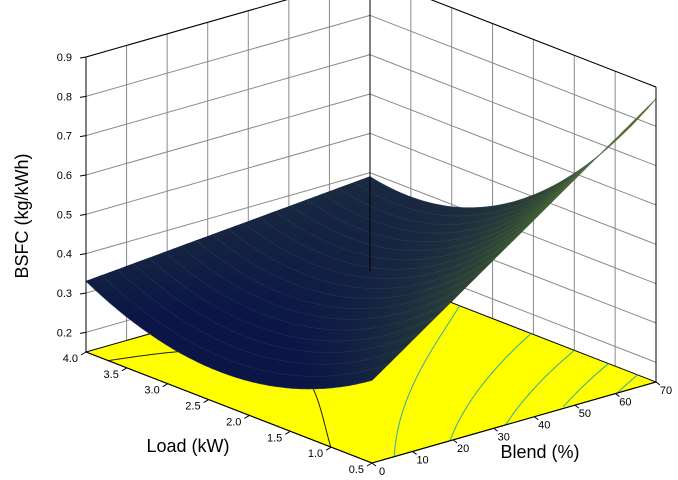 This screenshot has height=480, width=678. I want to click on y-tick-label: 3.0, so click(151, 391).